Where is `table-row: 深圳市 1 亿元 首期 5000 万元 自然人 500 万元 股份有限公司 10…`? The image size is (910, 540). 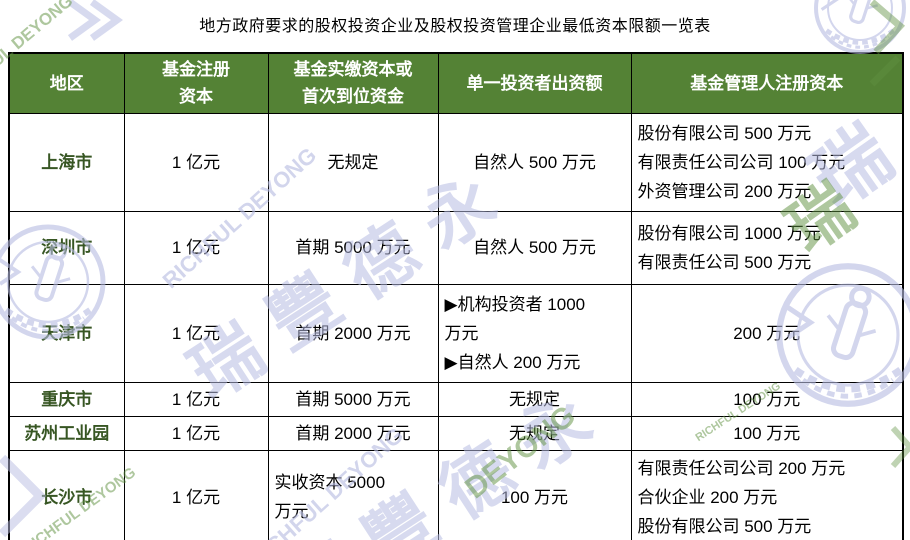 table-row: 深圳市 1 亿元 首期 5000 万元 自然人 500 万元 股份有限公司 10… is located at coordinates (456, 247).